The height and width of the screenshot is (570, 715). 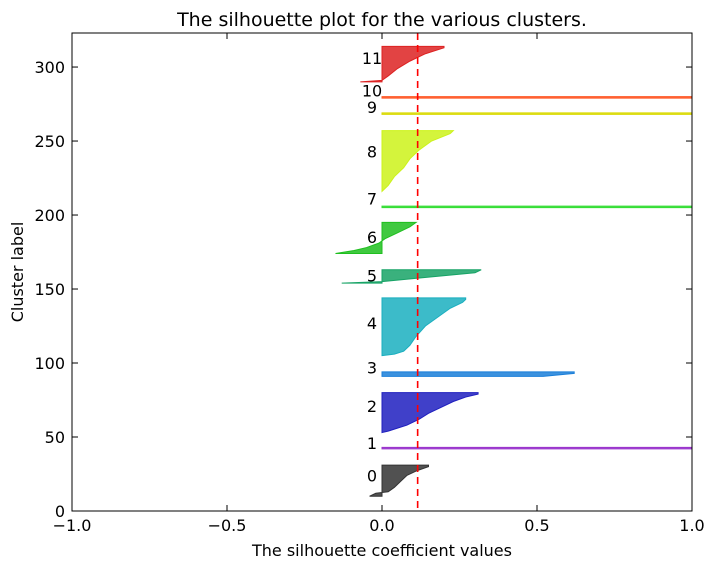 What do you see at coordinates (372, 367) in the screenshot?
I see `cluster-label: 3` at bounding box center [372, 367].